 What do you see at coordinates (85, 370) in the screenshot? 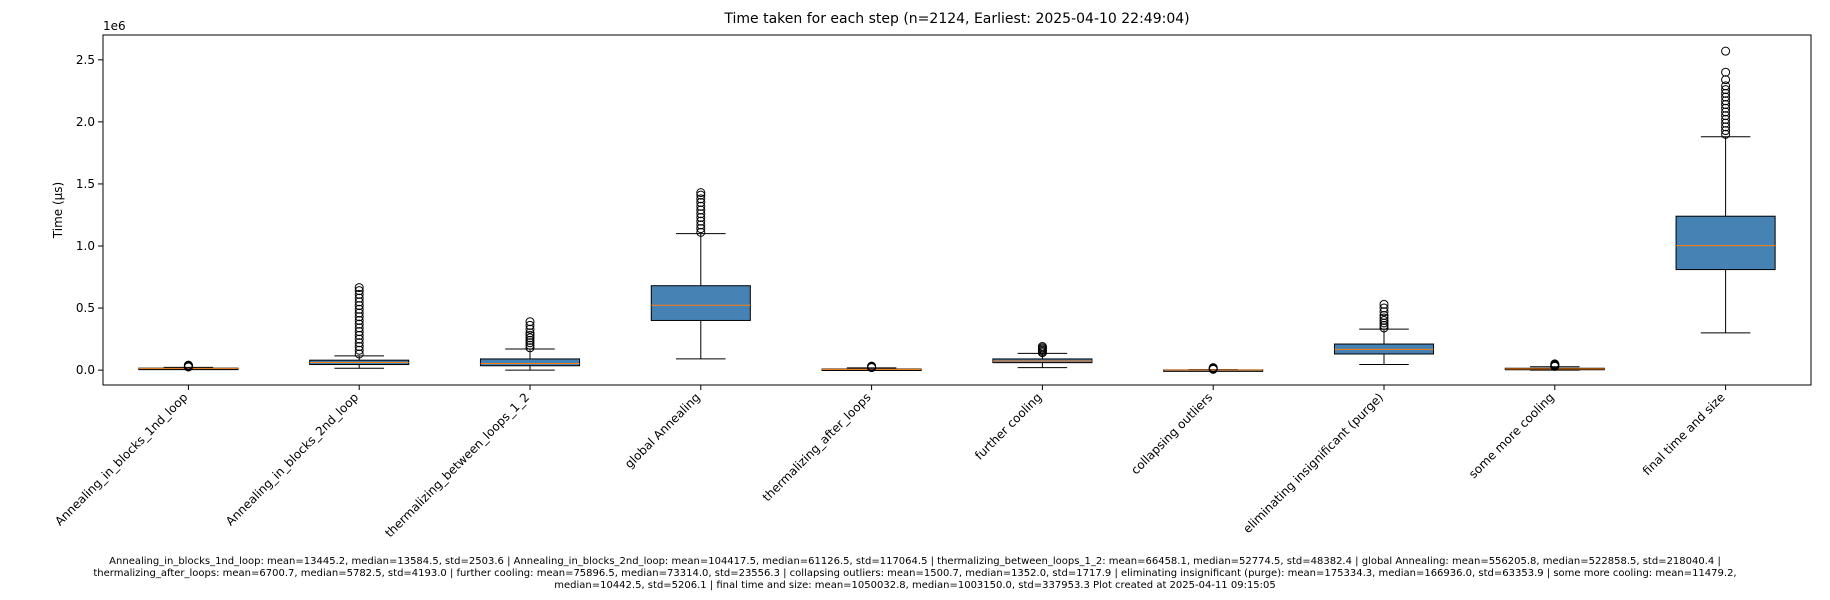
I see `y-tick-label: 0.0` at bounding box center [85, 370].